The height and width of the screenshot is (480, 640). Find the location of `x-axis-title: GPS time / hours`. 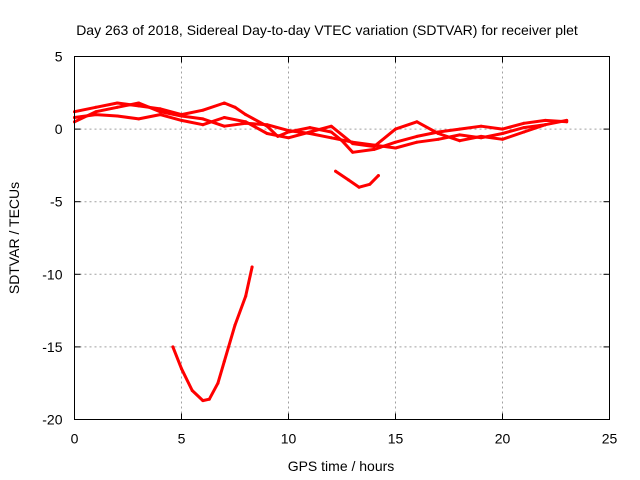

x-axis-title: GPS time / hours is located at coordinates (341, 466).